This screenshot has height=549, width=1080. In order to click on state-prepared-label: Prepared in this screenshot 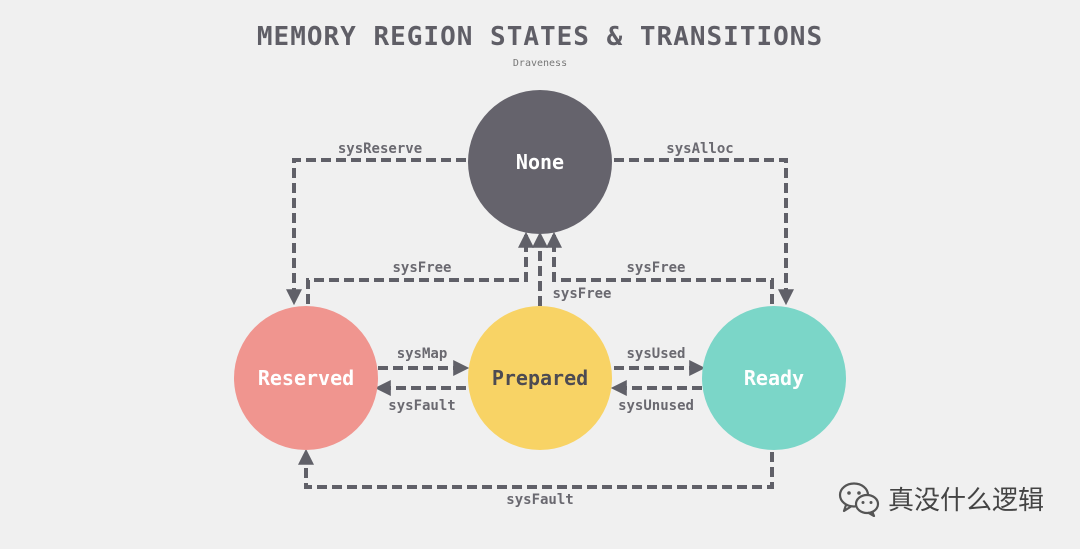, I will do `click(540, 378)`.